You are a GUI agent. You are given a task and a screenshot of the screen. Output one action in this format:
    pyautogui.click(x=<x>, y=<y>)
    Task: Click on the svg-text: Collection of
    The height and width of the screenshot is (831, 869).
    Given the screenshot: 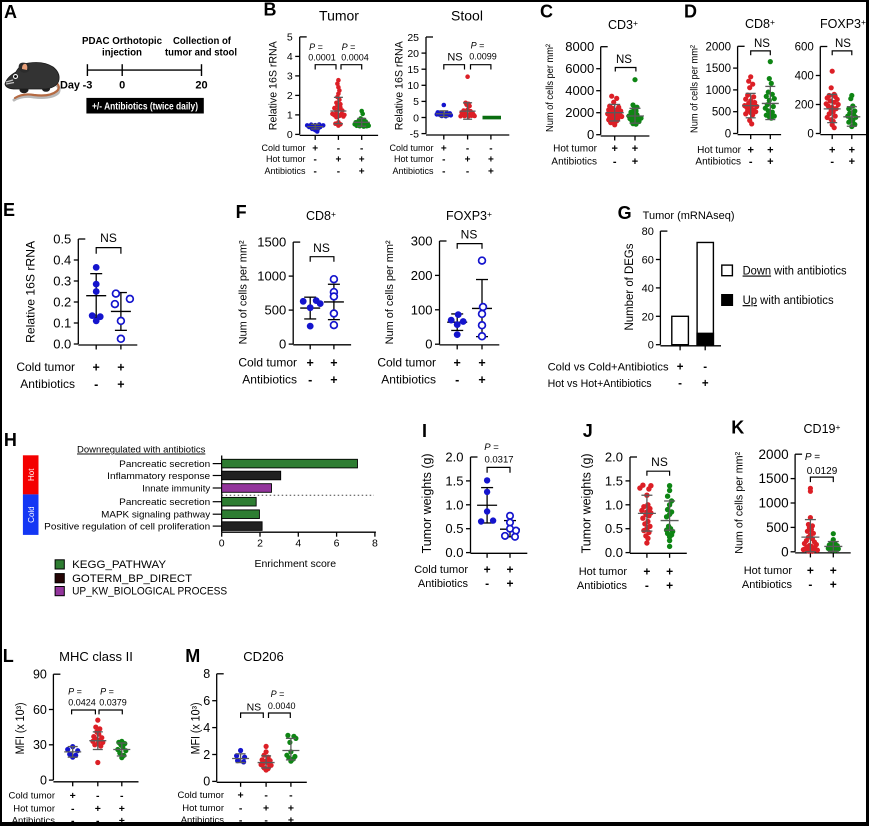 What is the action you would take?
    pyautogui.click(x=202, y=41)
    